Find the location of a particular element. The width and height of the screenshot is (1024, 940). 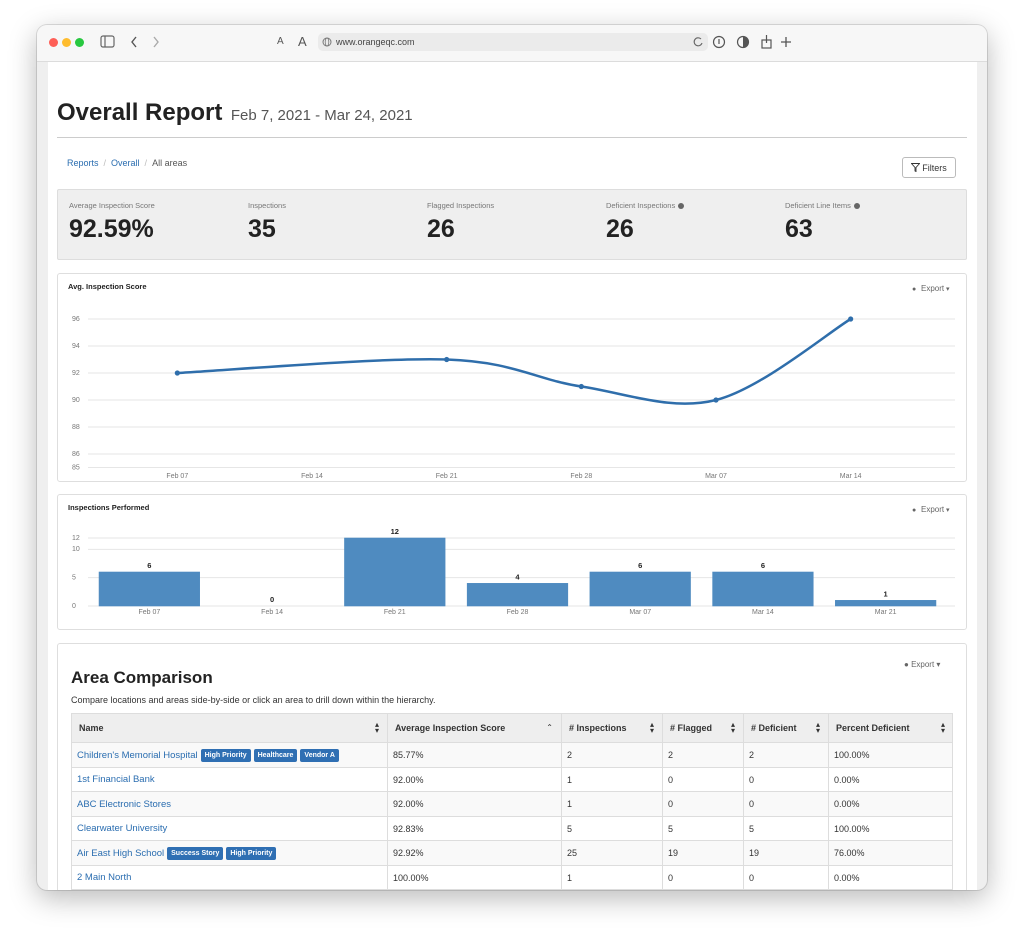

area-link: Clearwater University is located at coordinates (122, 829).